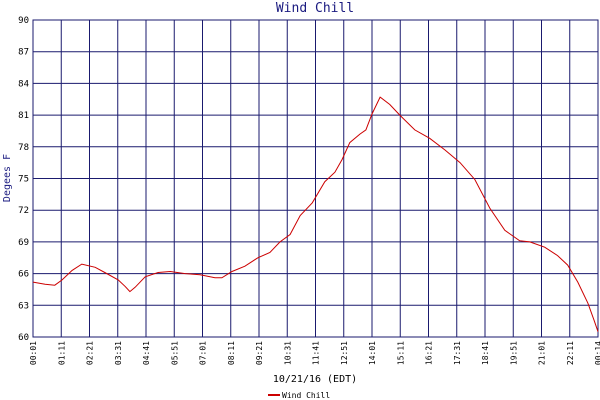  I want to click on x-tick-label: 04:41, so click(146, 353).